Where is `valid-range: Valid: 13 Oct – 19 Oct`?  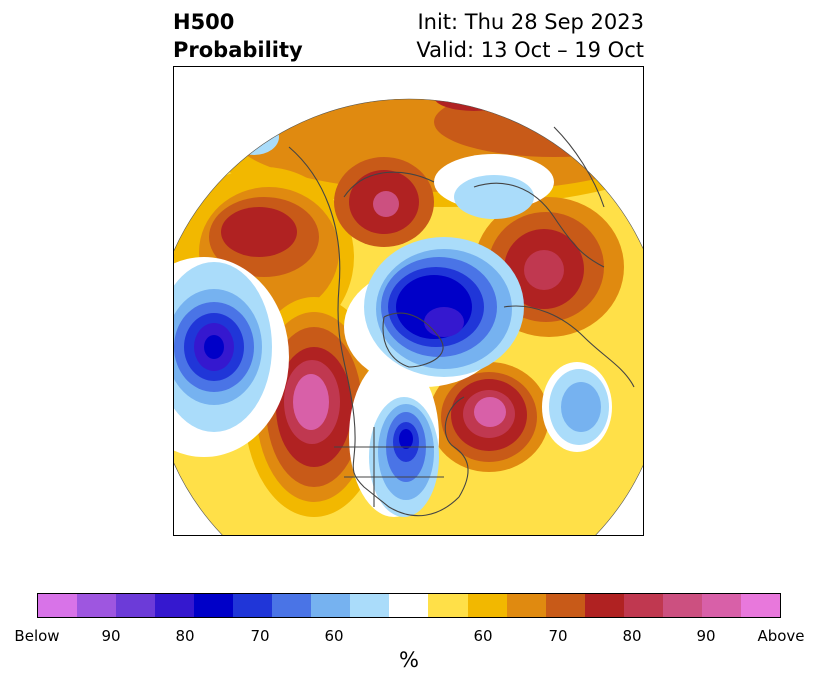 valid-range: Valid: 13 Oct – 19 Oct is located at coordinates (530, 50).